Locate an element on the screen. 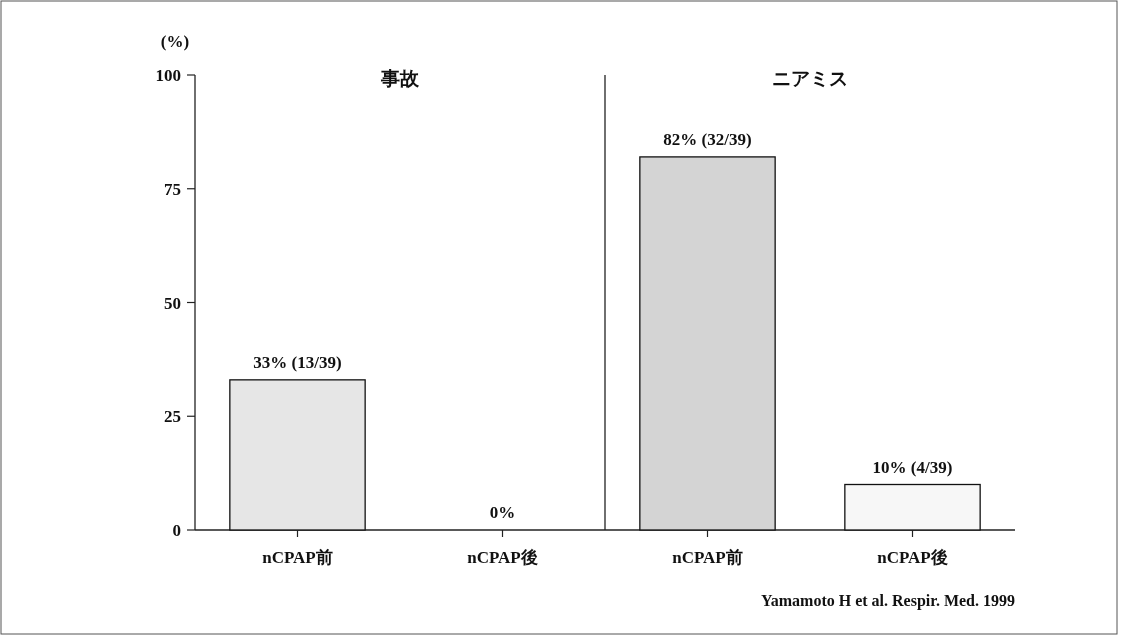 Image resolution: width=1128 pixels, height=635 pixels. data-label: 10% (4/39) is located at coordinates (912, 467).